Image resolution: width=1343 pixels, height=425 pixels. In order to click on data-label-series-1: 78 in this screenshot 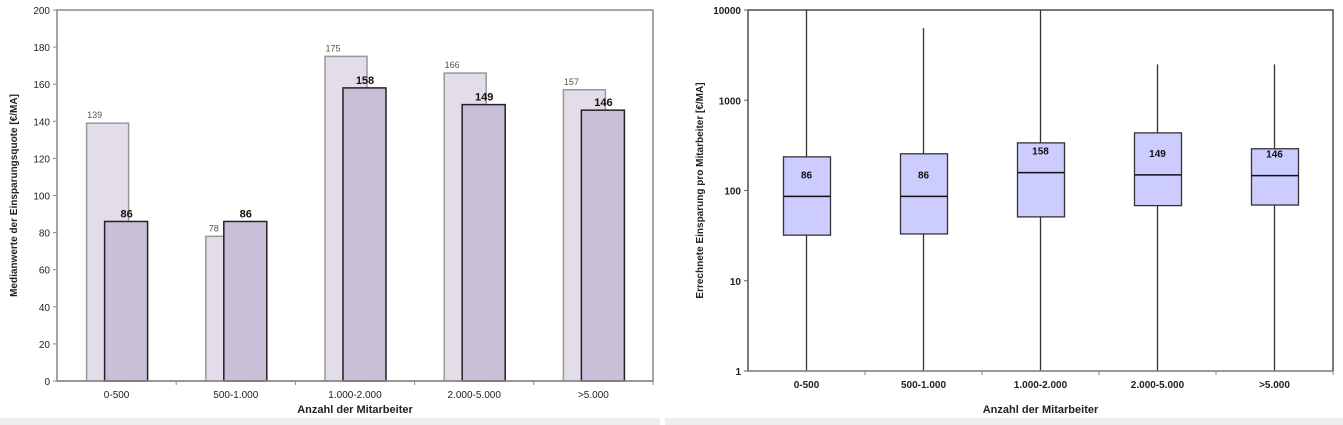, I will do `click(214, 228)`.